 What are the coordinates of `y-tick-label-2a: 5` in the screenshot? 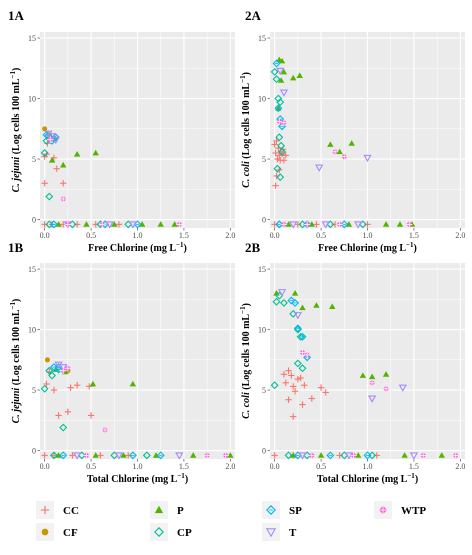 It's located at (264, 159).